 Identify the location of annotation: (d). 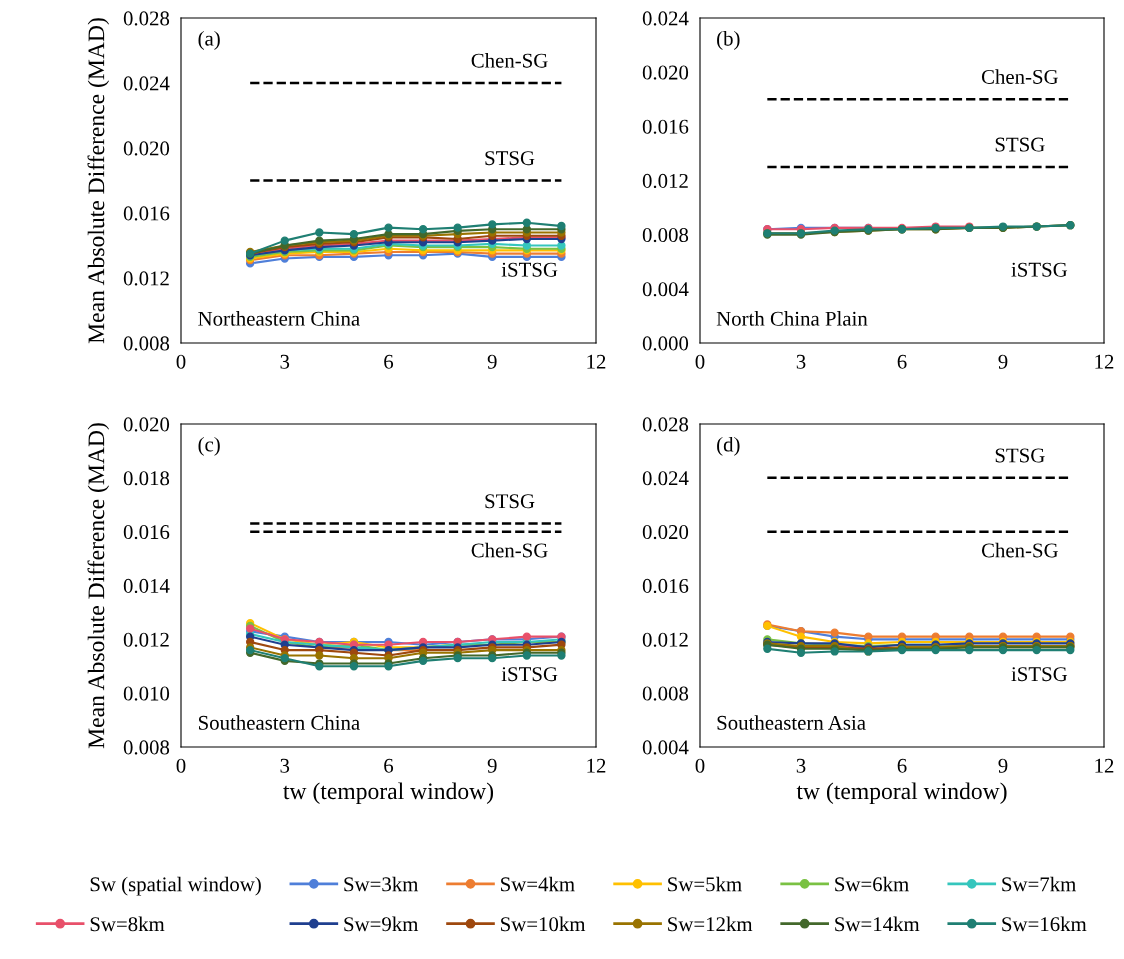
(728, 446).